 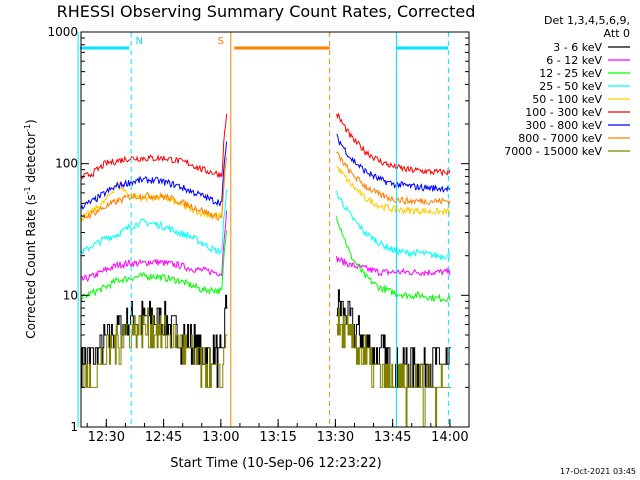 What do you see at coordinates (560, 138) in the screenshot?
I see `legend-entry-7: 800 - 7000 keV` at bounding box center [560, 138].